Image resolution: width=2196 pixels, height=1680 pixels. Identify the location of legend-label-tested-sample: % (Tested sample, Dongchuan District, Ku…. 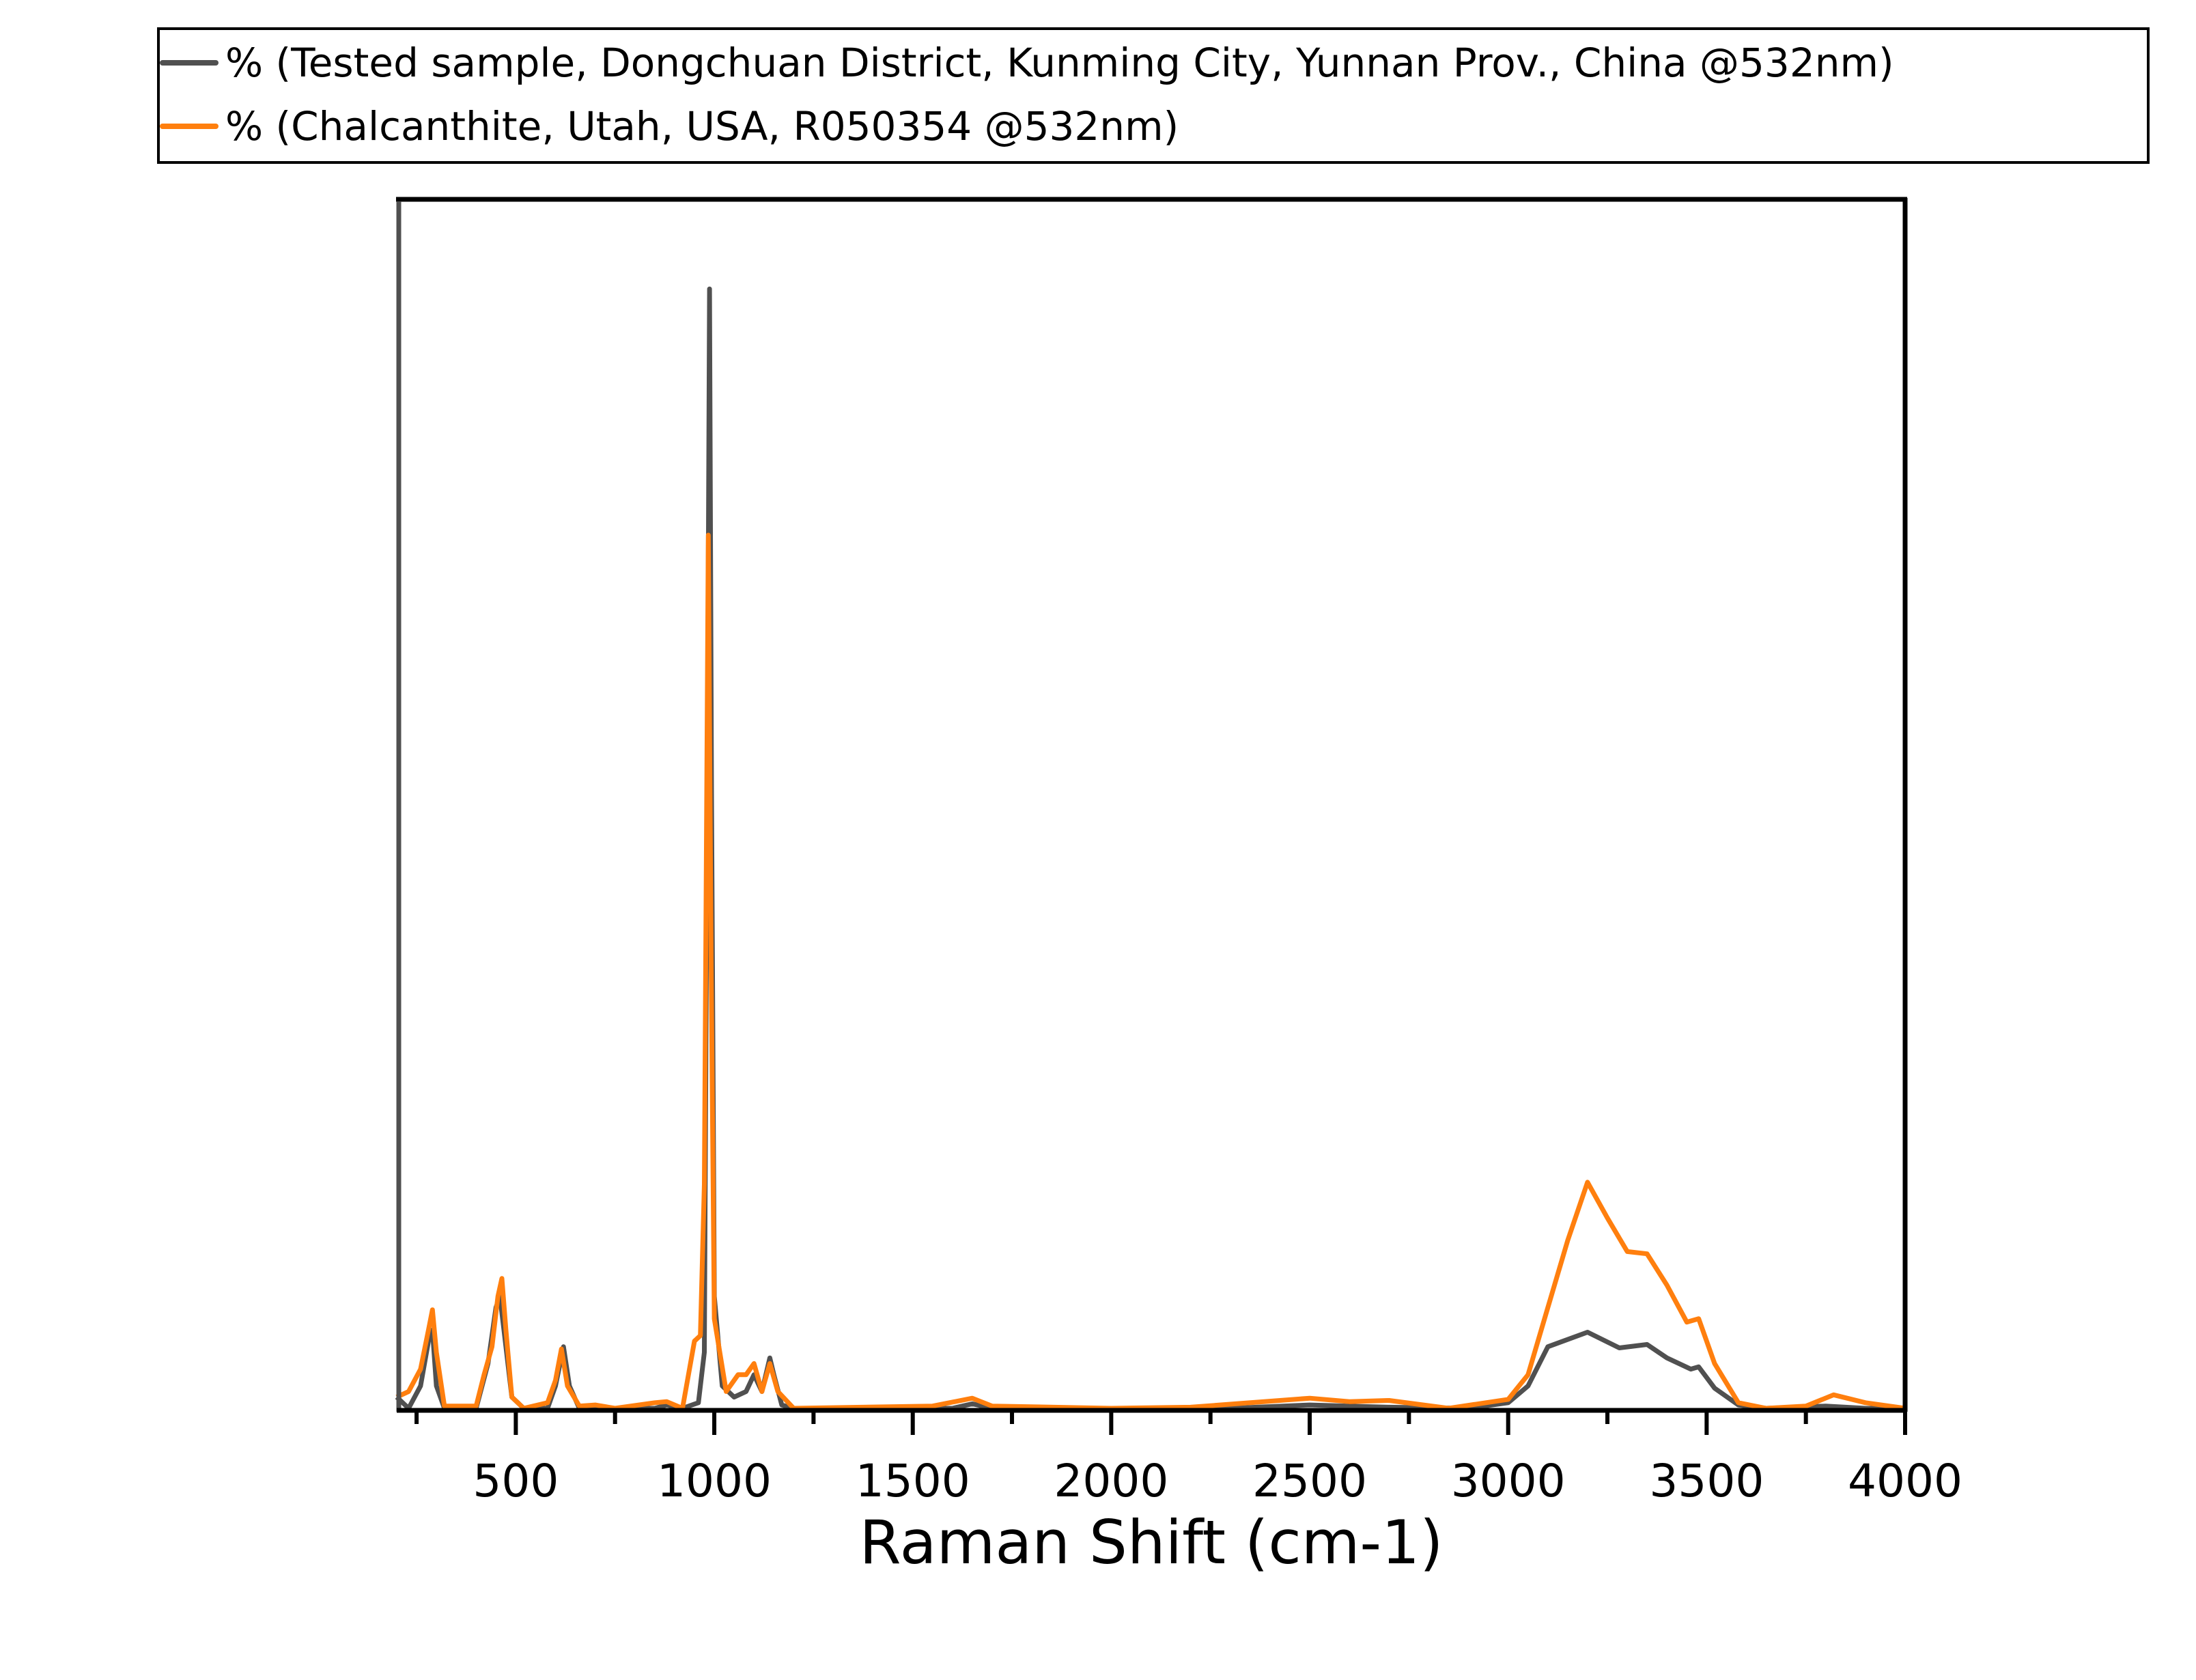
(1059, 63).